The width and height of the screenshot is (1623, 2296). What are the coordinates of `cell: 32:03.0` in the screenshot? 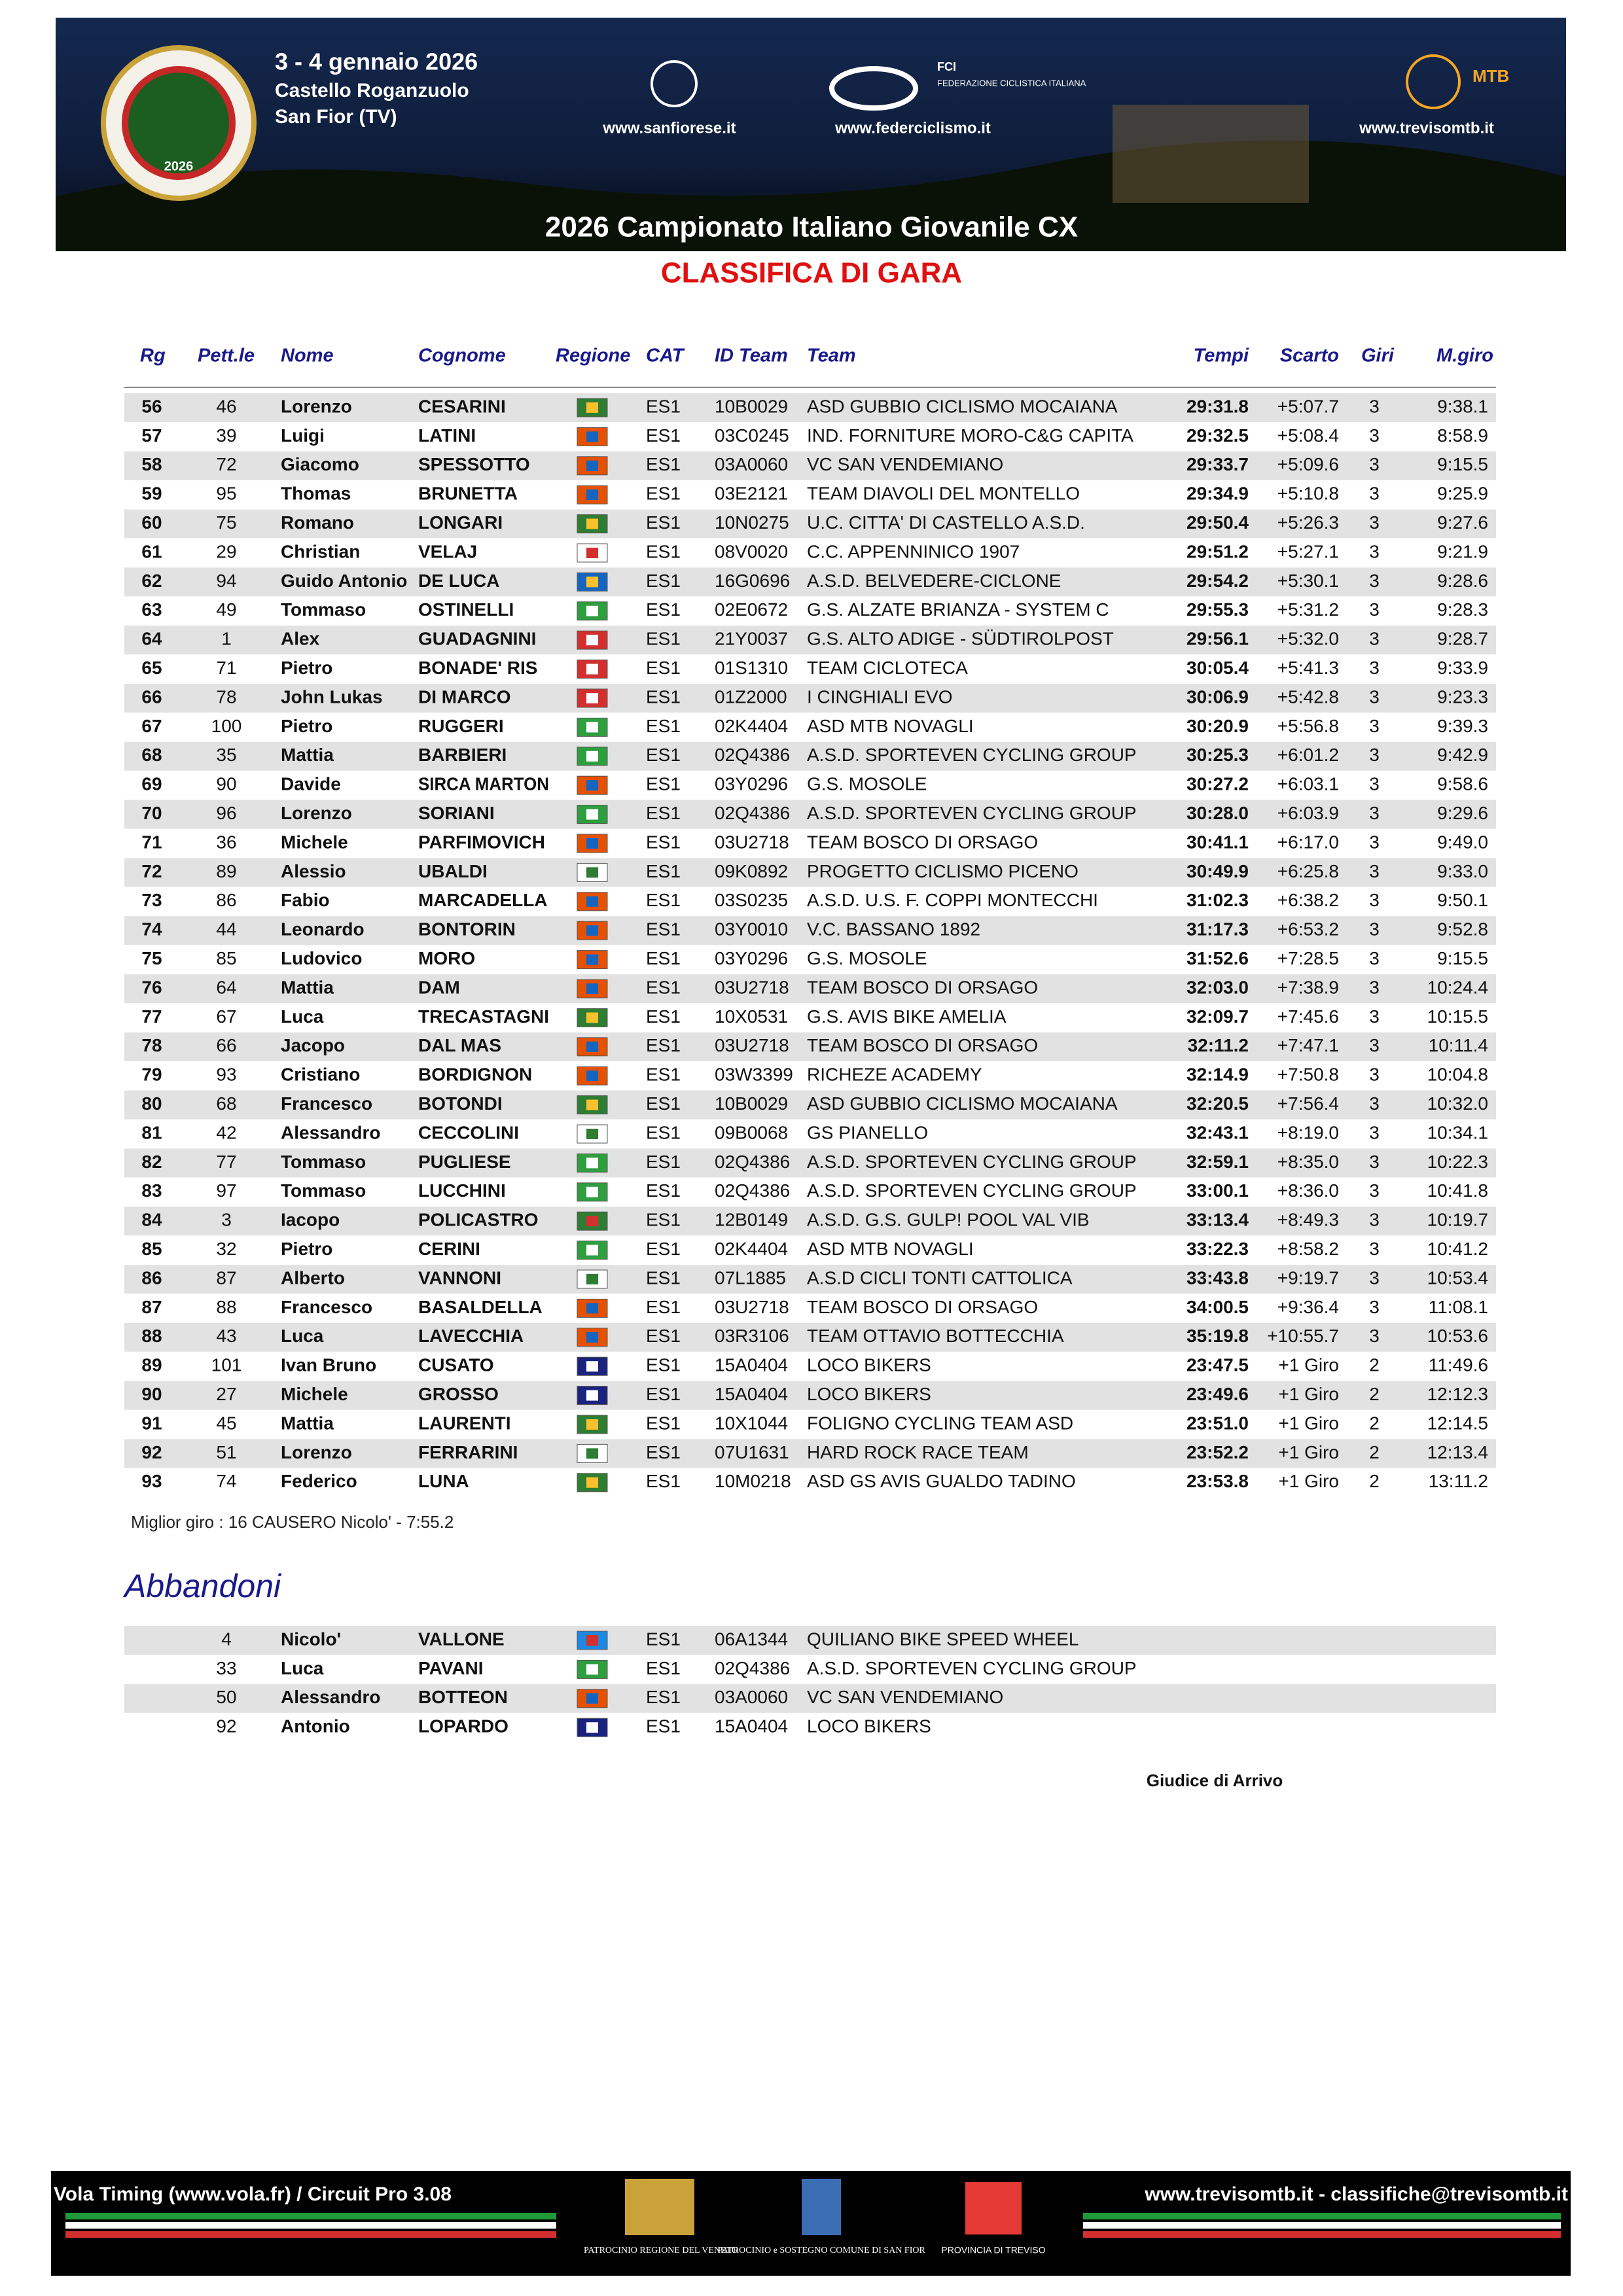 It's located at (1217, 987).